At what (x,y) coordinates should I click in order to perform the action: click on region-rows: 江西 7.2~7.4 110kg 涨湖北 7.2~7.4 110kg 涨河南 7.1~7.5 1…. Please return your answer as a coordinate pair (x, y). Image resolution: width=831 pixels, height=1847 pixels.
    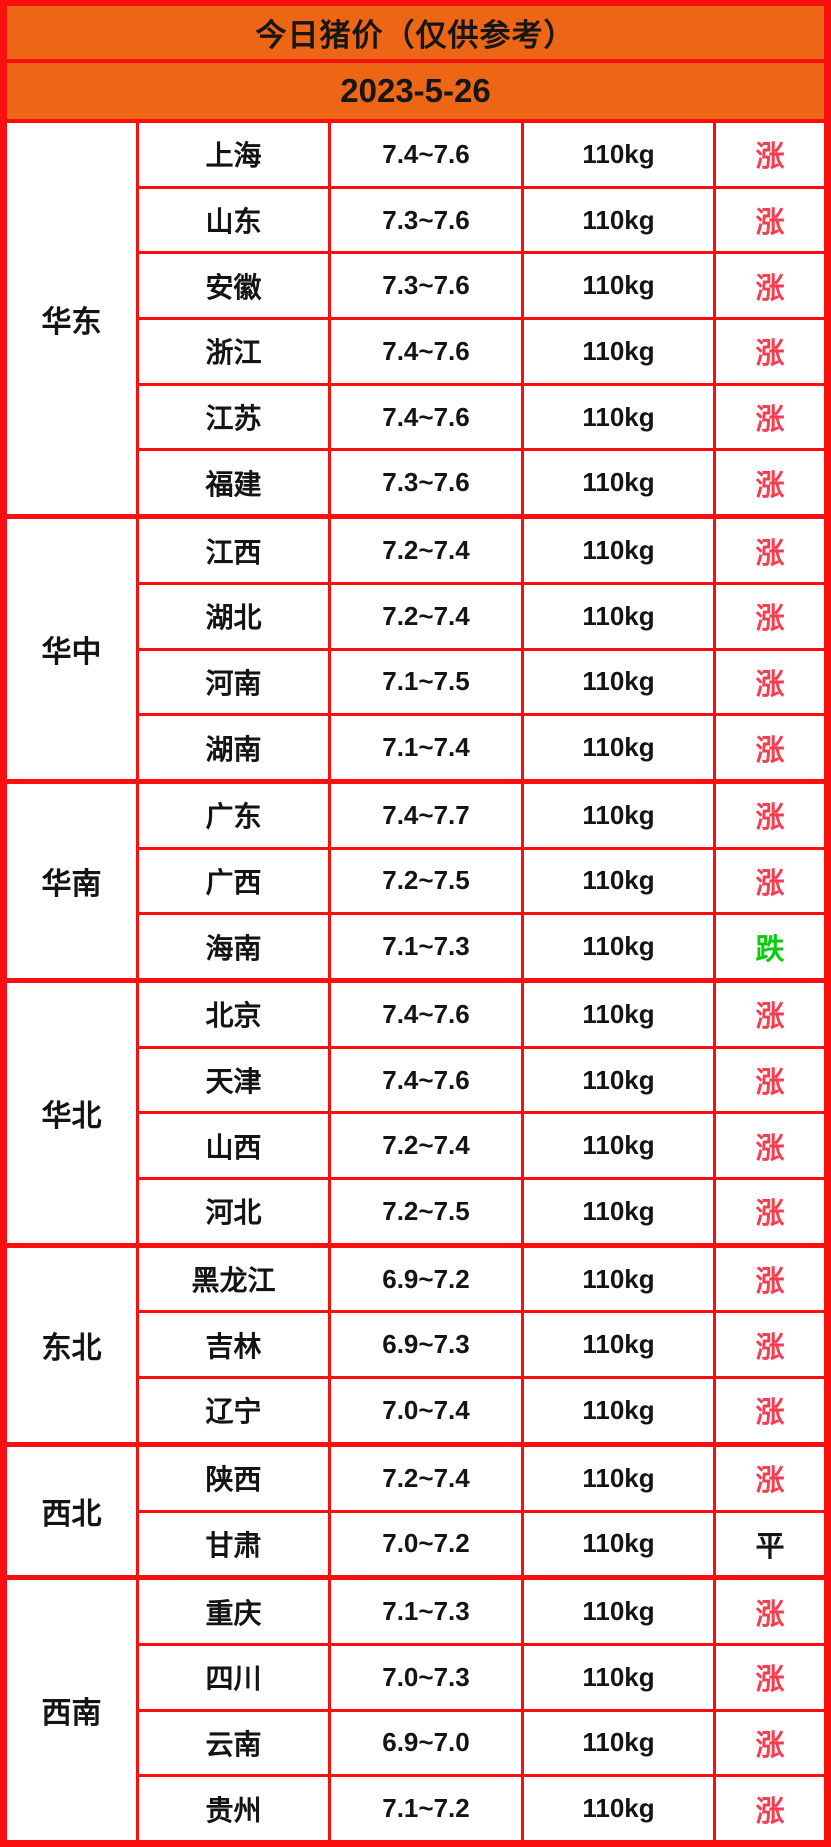
    Looking at the image, I should click on (481, 649).